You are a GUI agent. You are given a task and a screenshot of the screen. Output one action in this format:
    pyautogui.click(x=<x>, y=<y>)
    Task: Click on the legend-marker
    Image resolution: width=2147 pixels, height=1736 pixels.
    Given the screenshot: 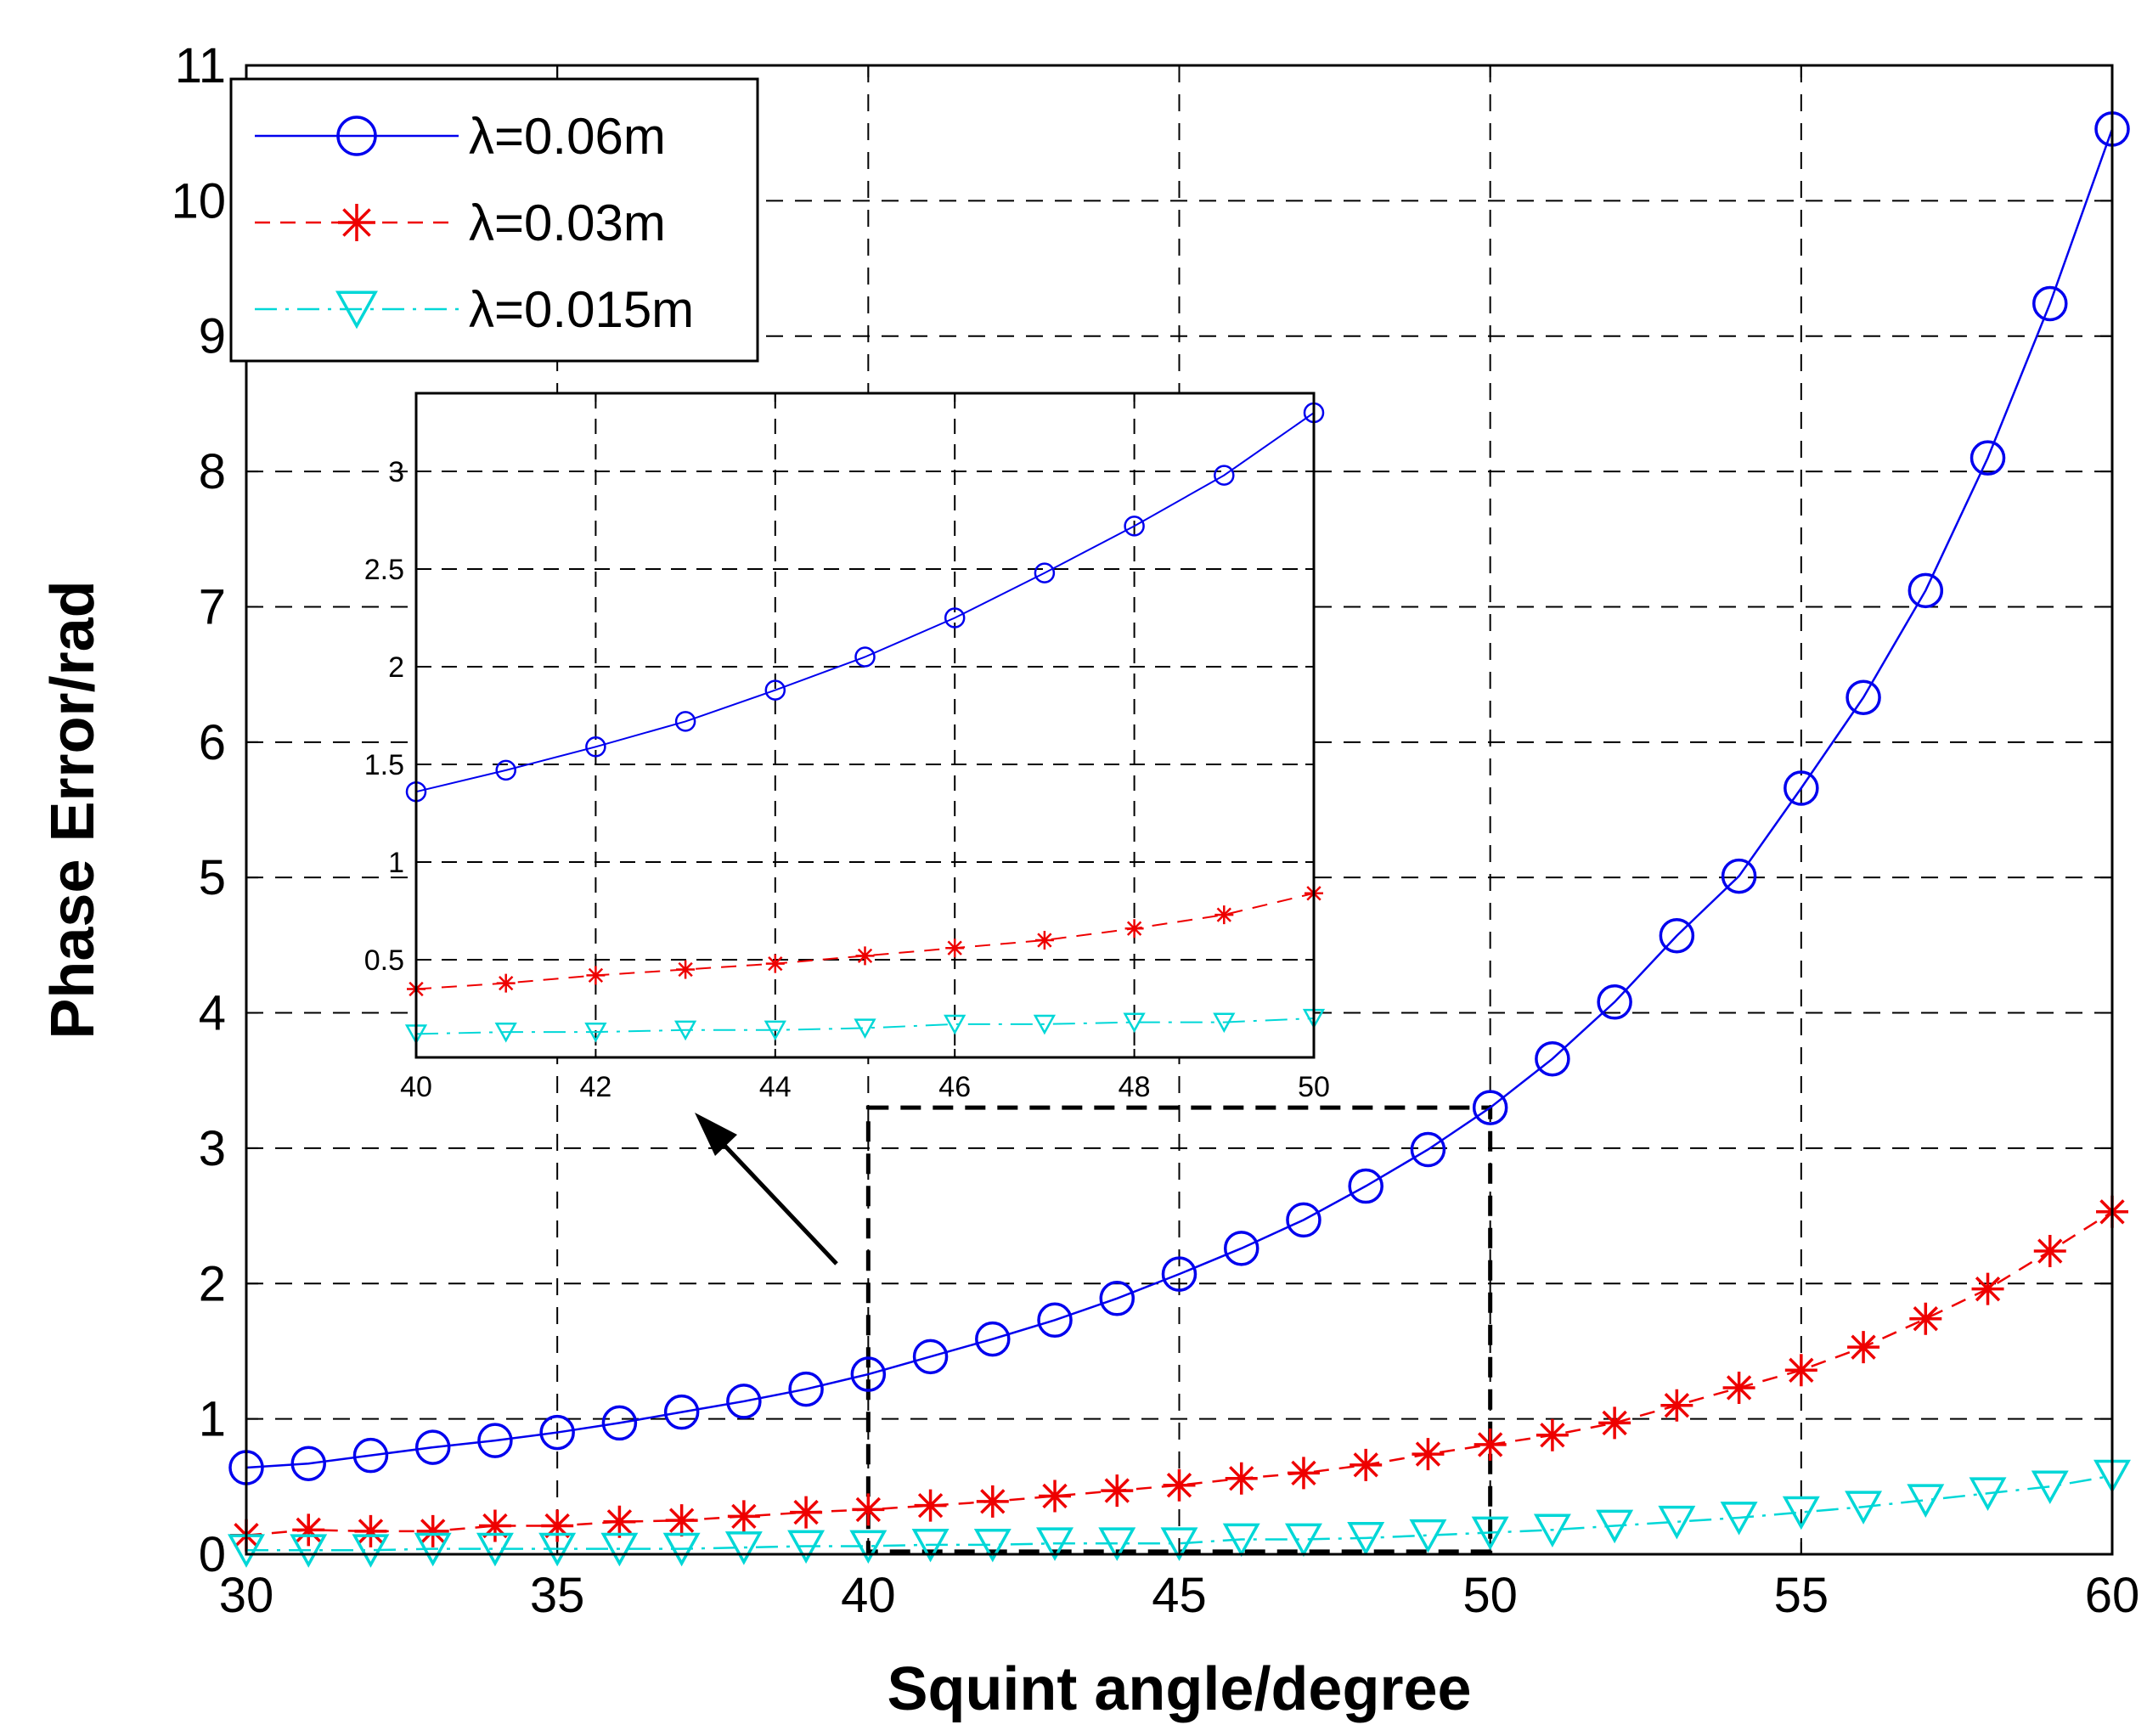 What is the action you would take?
    pyautogui.click(x=356, y=310)
    